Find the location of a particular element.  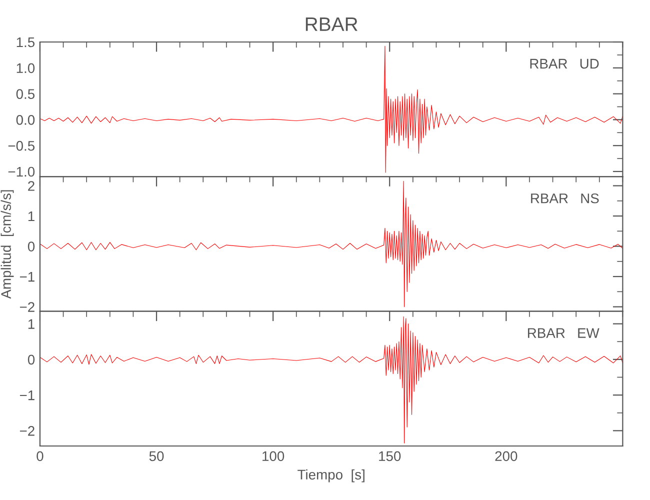

y-tick-label: 2 is located at coordinates (31, 186).